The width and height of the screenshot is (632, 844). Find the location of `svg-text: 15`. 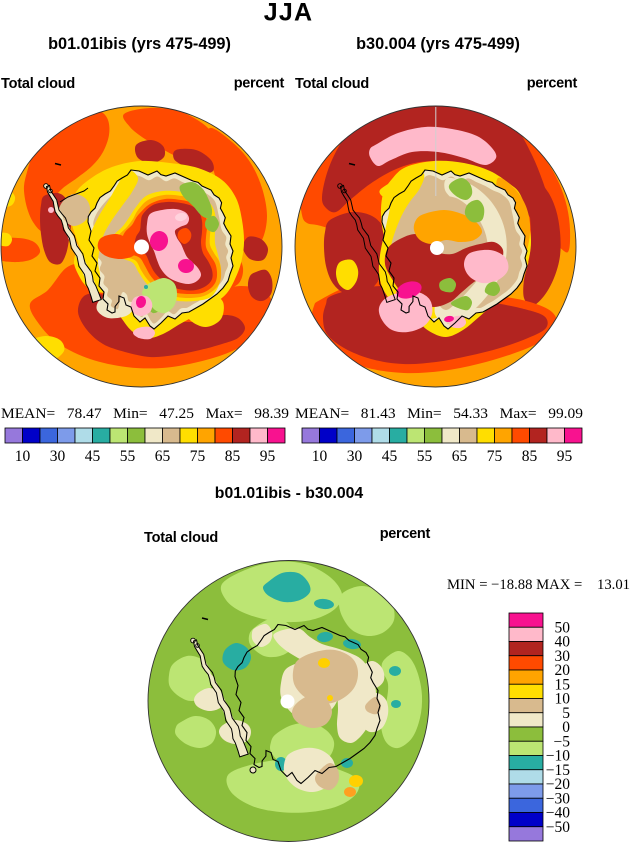

svg-text: 15 is located at coordinates (563, 685).